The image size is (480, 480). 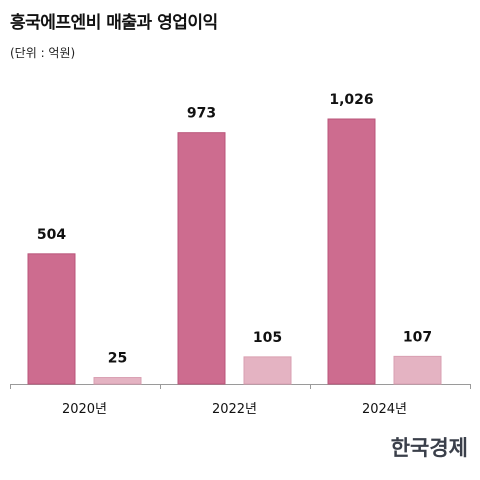 I want to click on x-tick-label-1: 2020년, so click(x=84, y=409).